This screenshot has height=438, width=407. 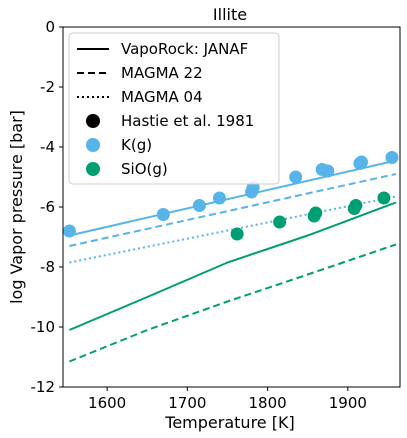 What do you see at coordinates (268, 403) in the screenshot?
I see `x-tick-label: 1800` at bounding box center [268, 403].